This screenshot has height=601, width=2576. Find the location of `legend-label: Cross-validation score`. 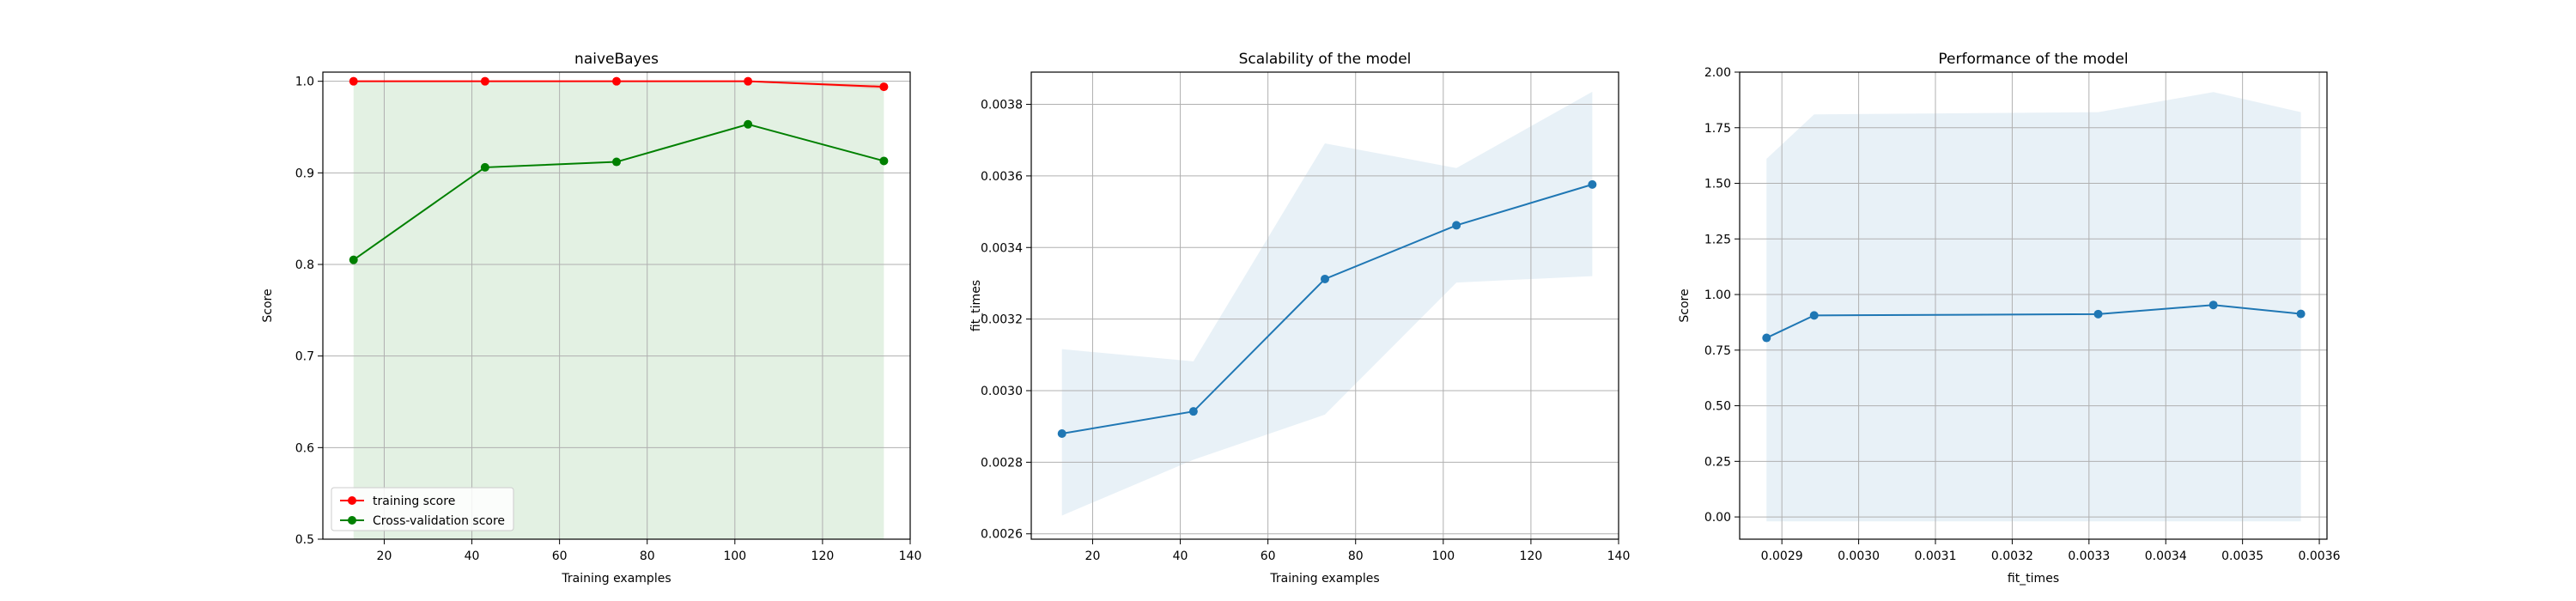

legend-label: Cross-validation score is located at coordinates (439, 521).